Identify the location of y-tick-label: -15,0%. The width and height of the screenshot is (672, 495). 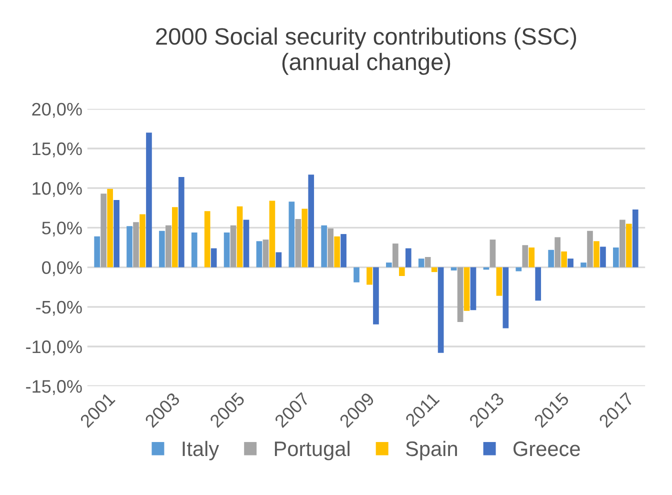
(54, 387).